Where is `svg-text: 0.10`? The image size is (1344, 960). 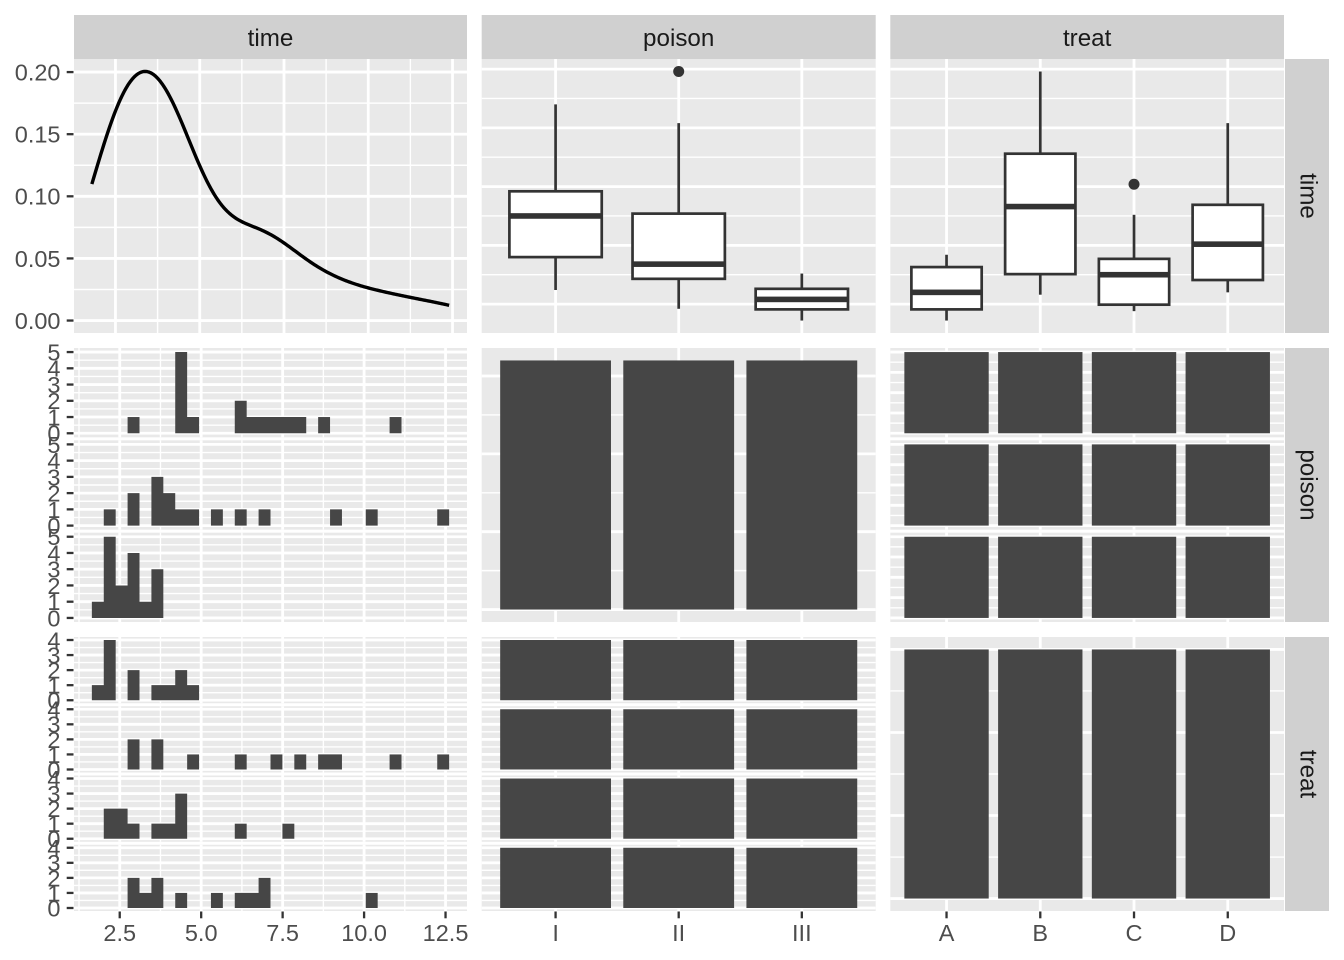 svg-text: 0.10 is located at coordinates (38, 197).